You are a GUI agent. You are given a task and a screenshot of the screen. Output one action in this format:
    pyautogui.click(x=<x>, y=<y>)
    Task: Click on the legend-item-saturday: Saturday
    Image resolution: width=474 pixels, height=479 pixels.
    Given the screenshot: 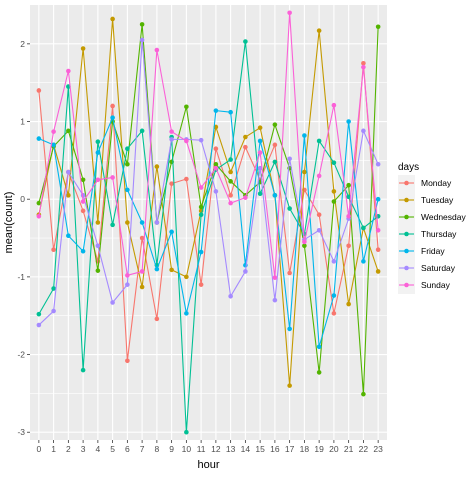 What is the action you would take?
    pyautogui.click(x=427, y=268)
    